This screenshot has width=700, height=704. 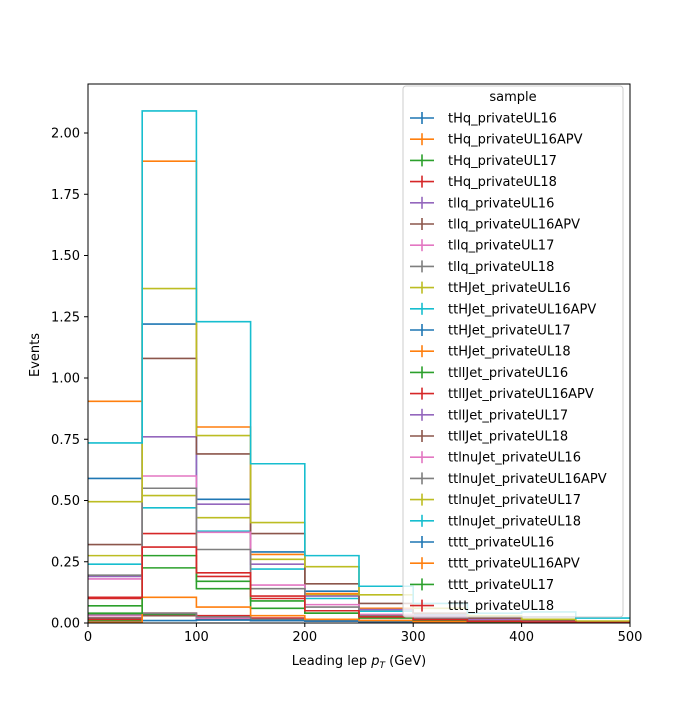 I want to click on legend-label: tttt_privateUL16APV, so click(x=514, y=564).